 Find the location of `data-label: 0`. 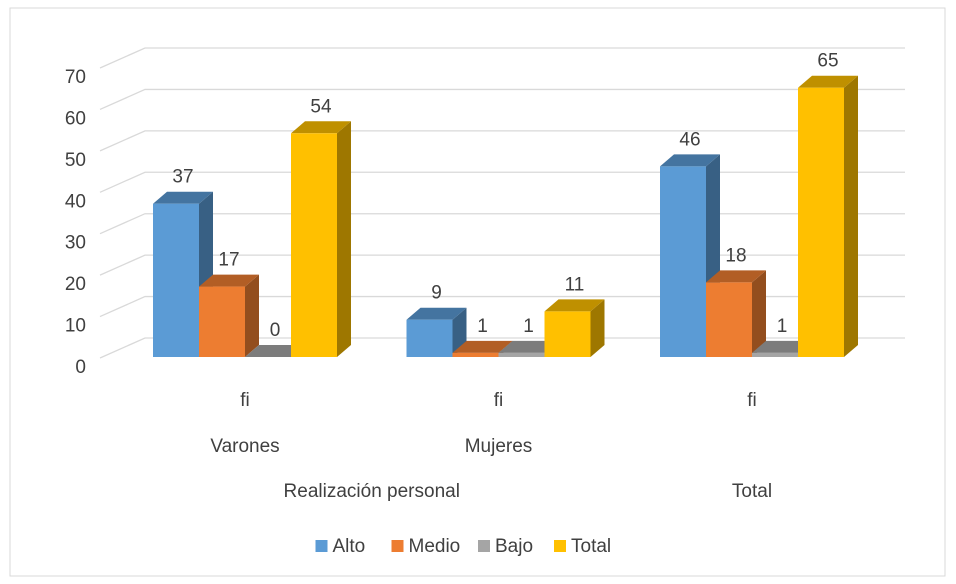

data-label: 0 is located at coordinates (275, 330).